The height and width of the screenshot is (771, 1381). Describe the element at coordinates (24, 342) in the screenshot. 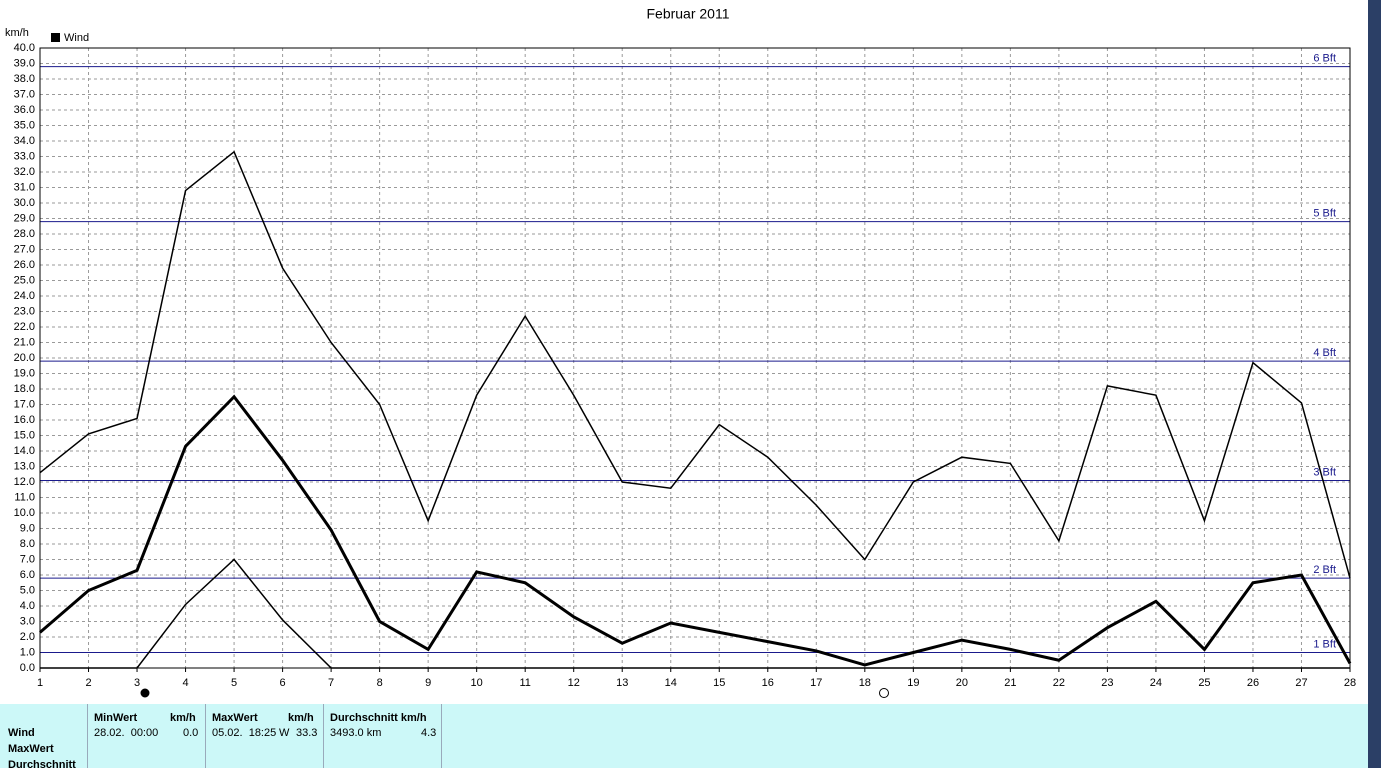

I see `y-tick-label: 21.0` at that location.